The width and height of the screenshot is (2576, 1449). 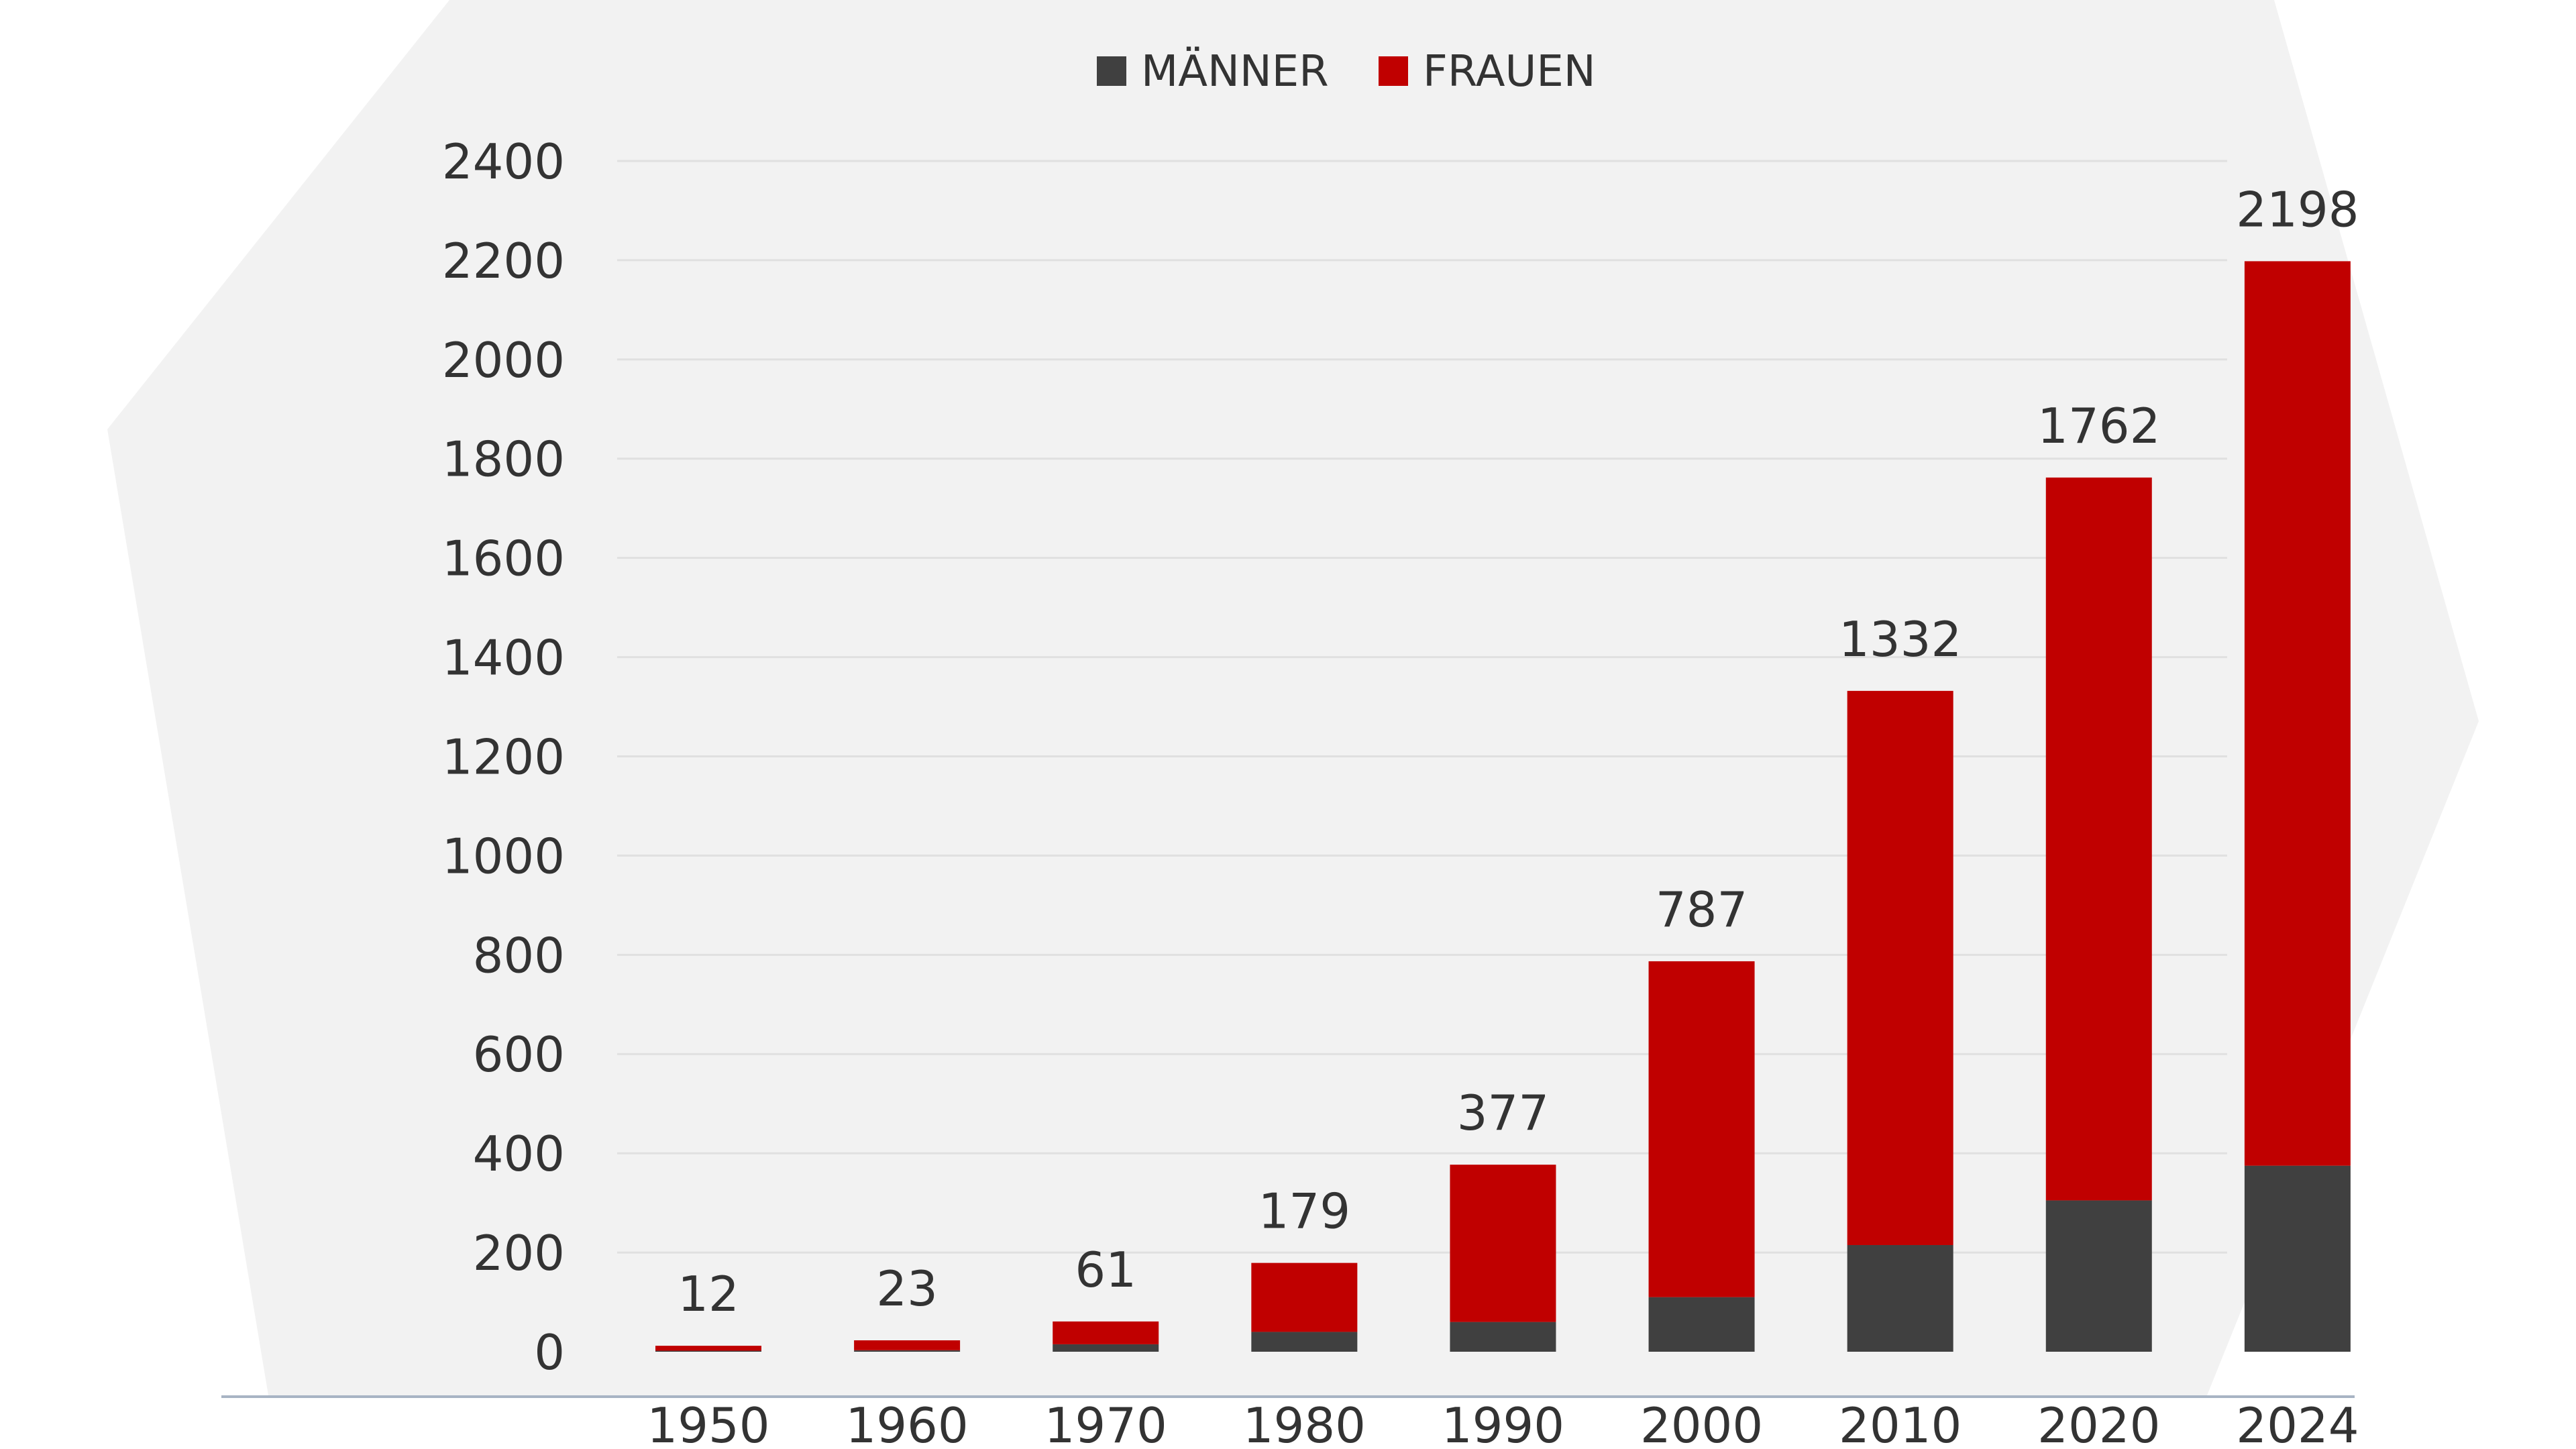 What do you see at coordinates (519, 955) in the screenshot?
I see `y-tick-label: 800` at bounding box center [519, 955].